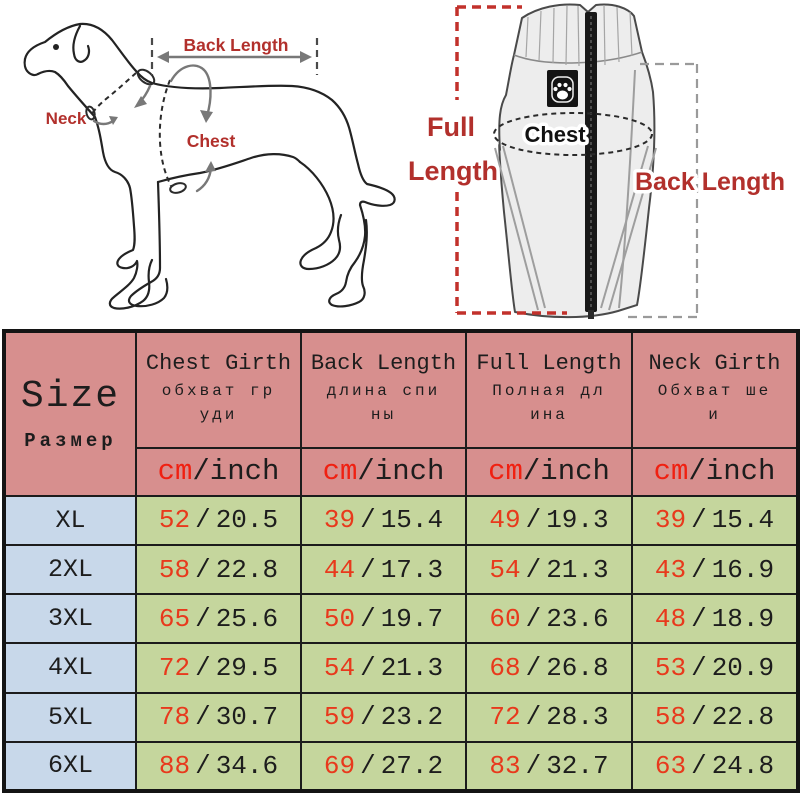  Describe the element at coordinates (178, 188) in the screenshot. I see `chest-bottom-loop` at that location.